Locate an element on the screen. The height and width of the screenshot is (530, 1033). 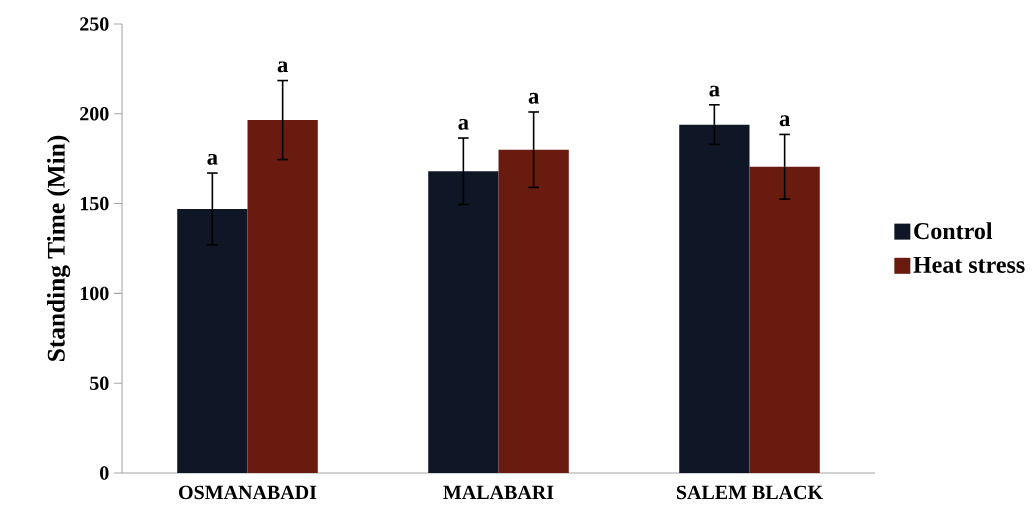
y-tick-label: 50 is located at coordinates (99, 383).